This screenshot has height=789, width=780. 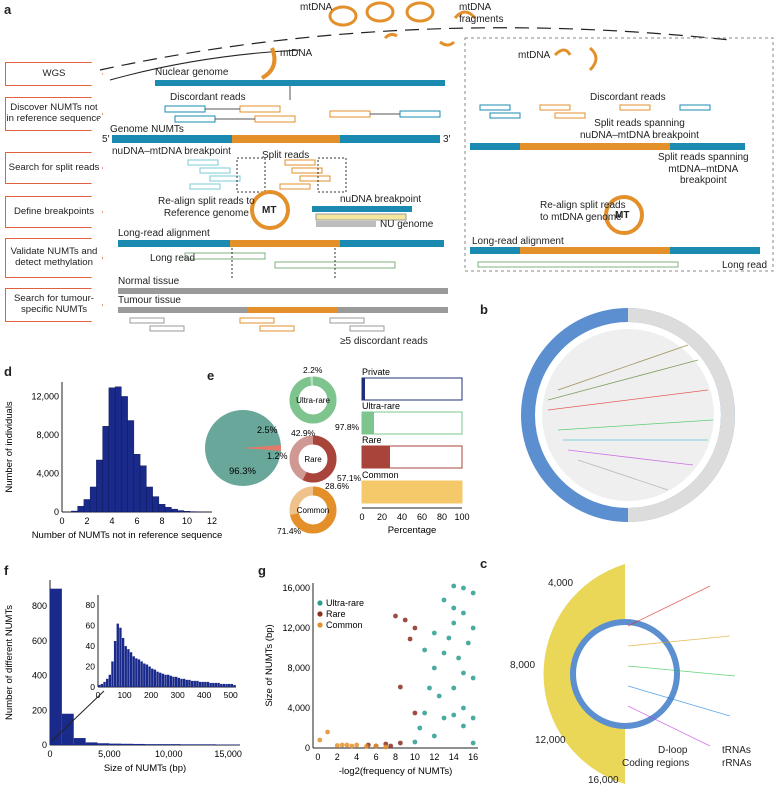 I want to click on flow-step-validate: Validate NUMTs and detect methylation, so click(x=54, y=258).